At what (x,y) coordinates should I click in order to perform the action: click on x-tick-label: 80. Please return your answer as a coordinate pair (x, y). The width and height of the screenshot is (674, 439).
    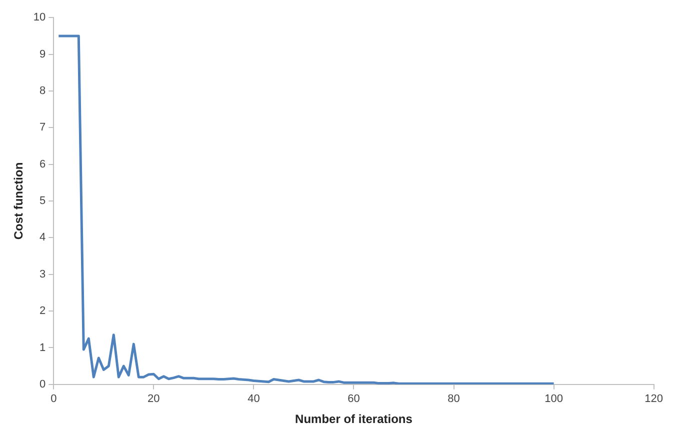
    Looking at the image, I should click on (454, 399).